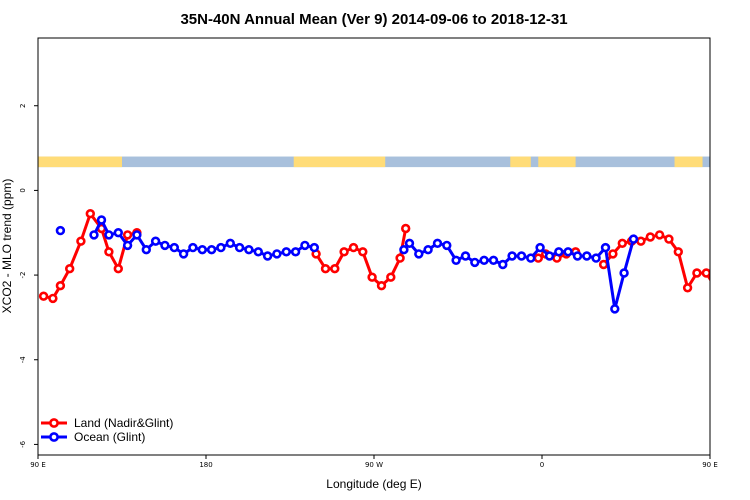  I want to click on legend-label: Ocean (Glint), so click(109, 437).